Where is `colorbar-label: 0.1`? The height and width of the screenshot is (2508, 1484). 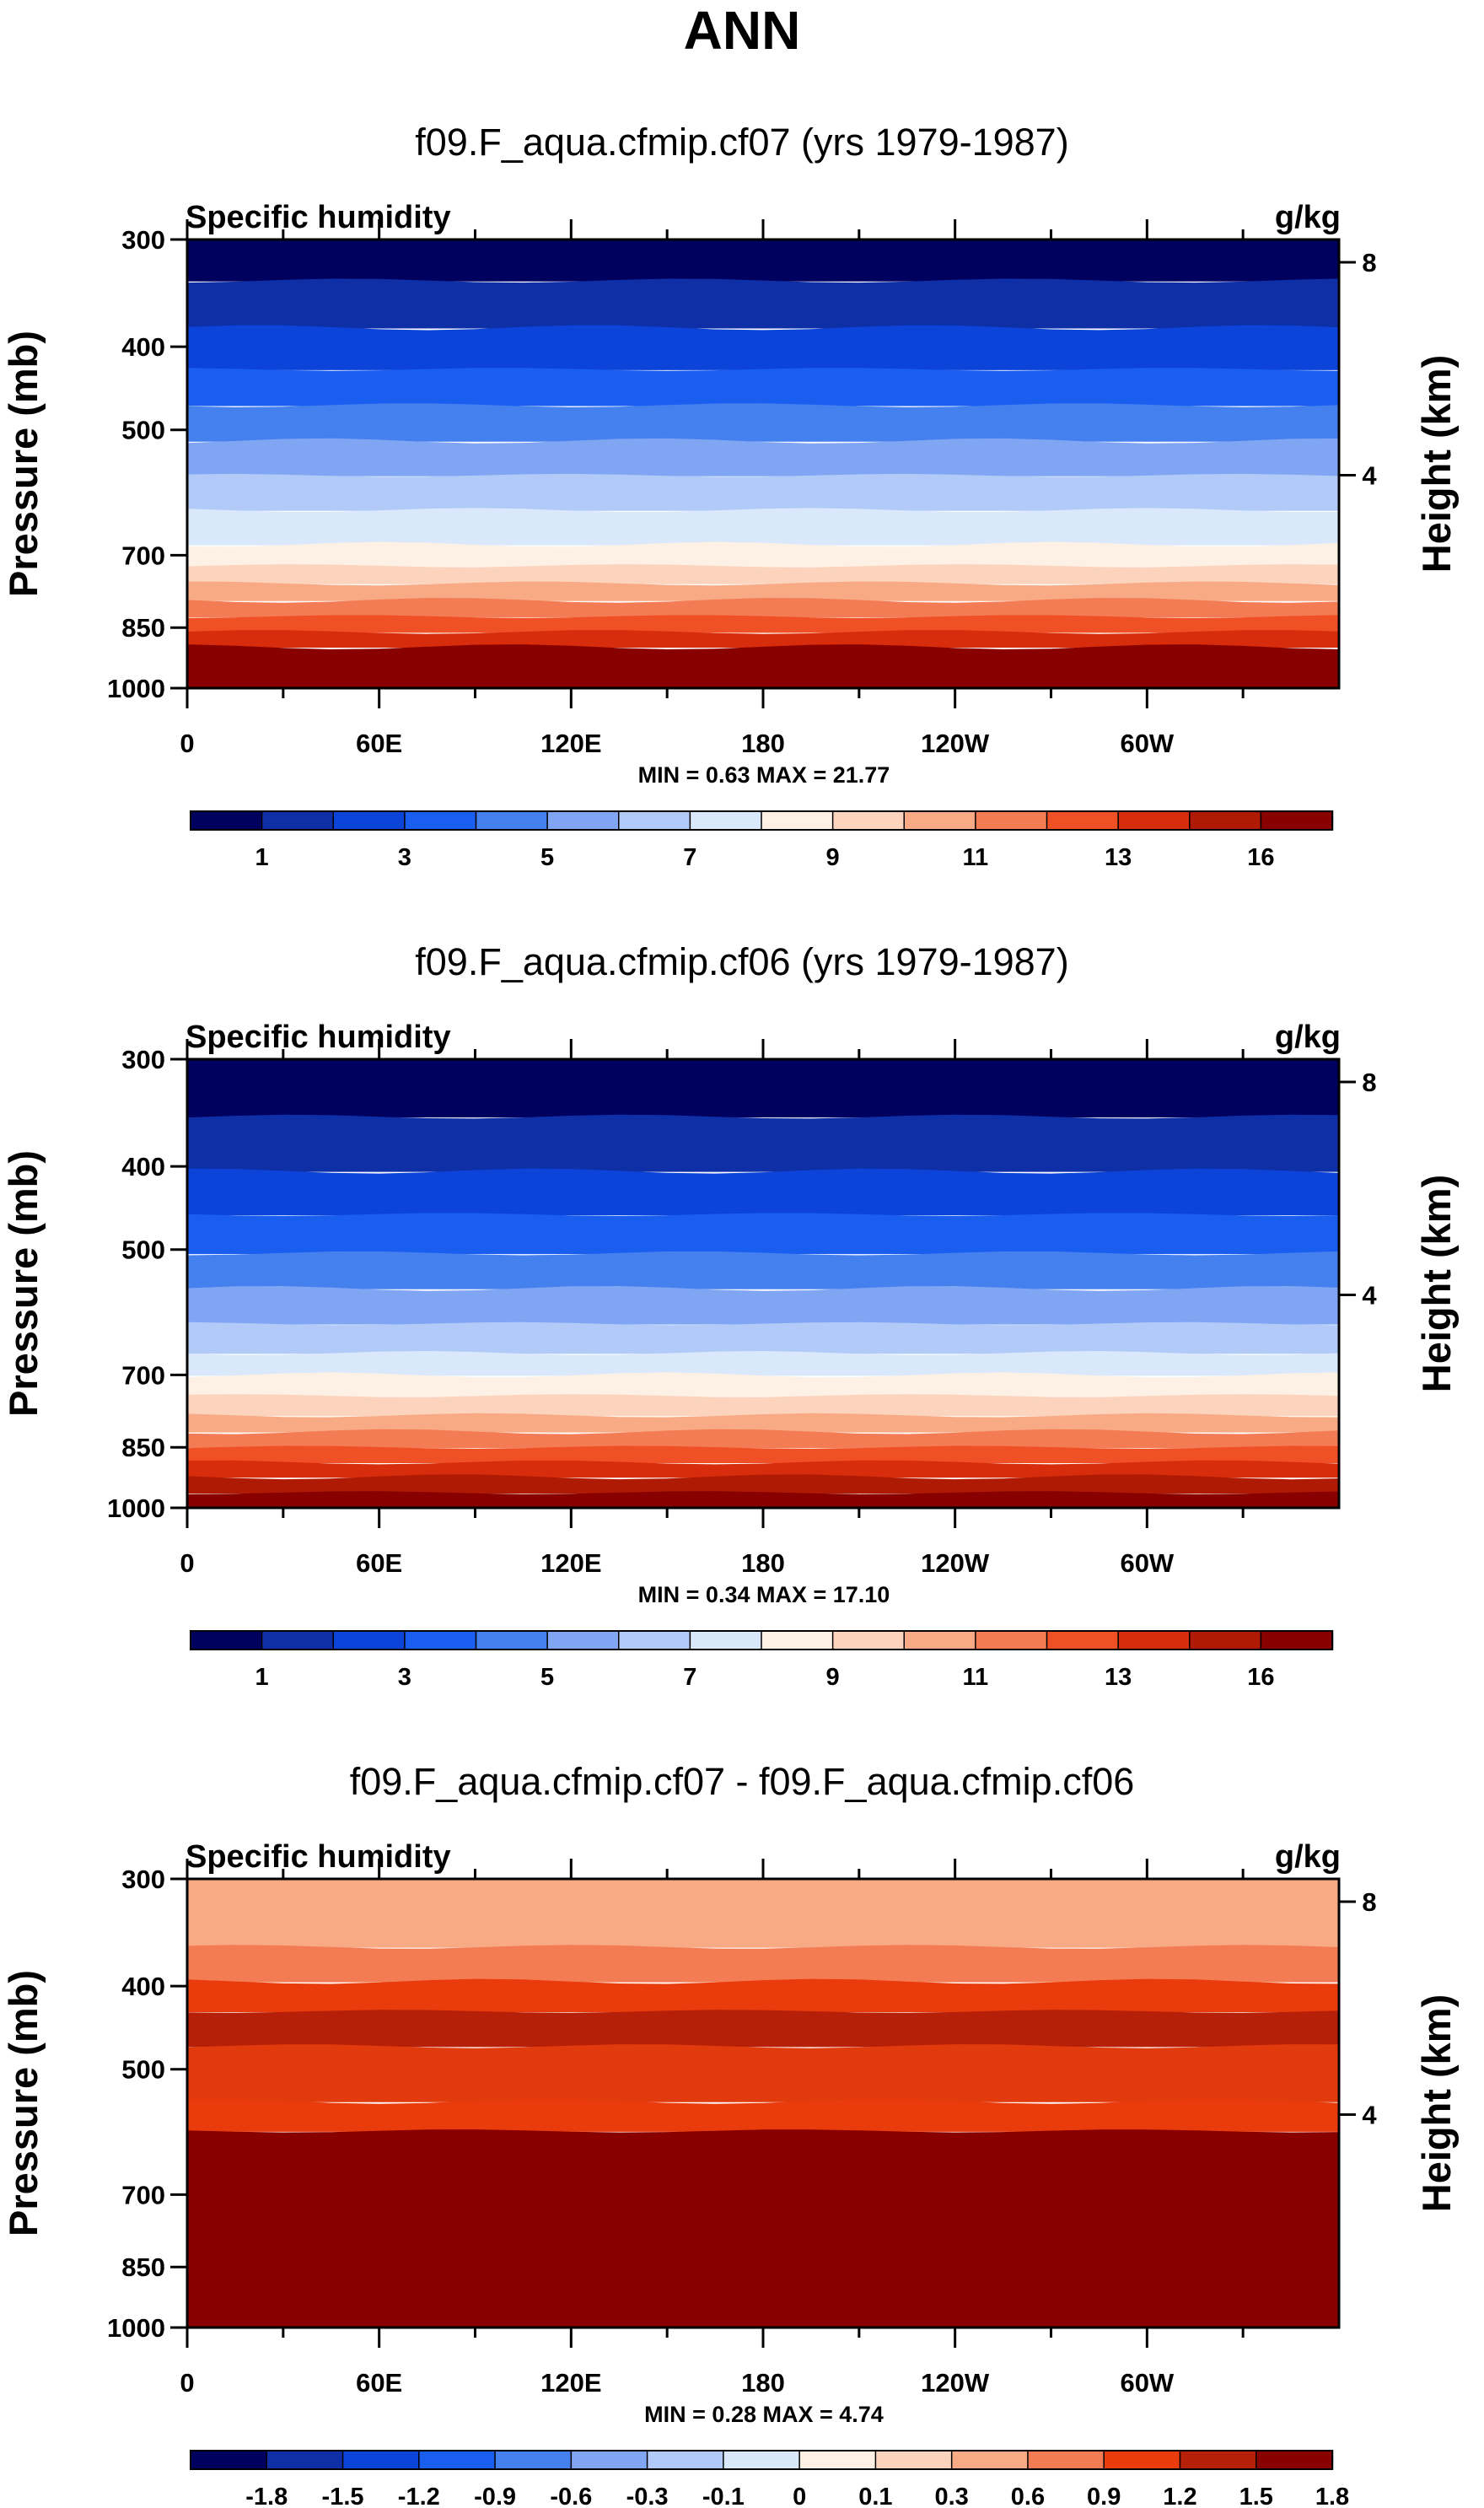 colorbar-label: 0.1 is located at coordinates (875, 2496).